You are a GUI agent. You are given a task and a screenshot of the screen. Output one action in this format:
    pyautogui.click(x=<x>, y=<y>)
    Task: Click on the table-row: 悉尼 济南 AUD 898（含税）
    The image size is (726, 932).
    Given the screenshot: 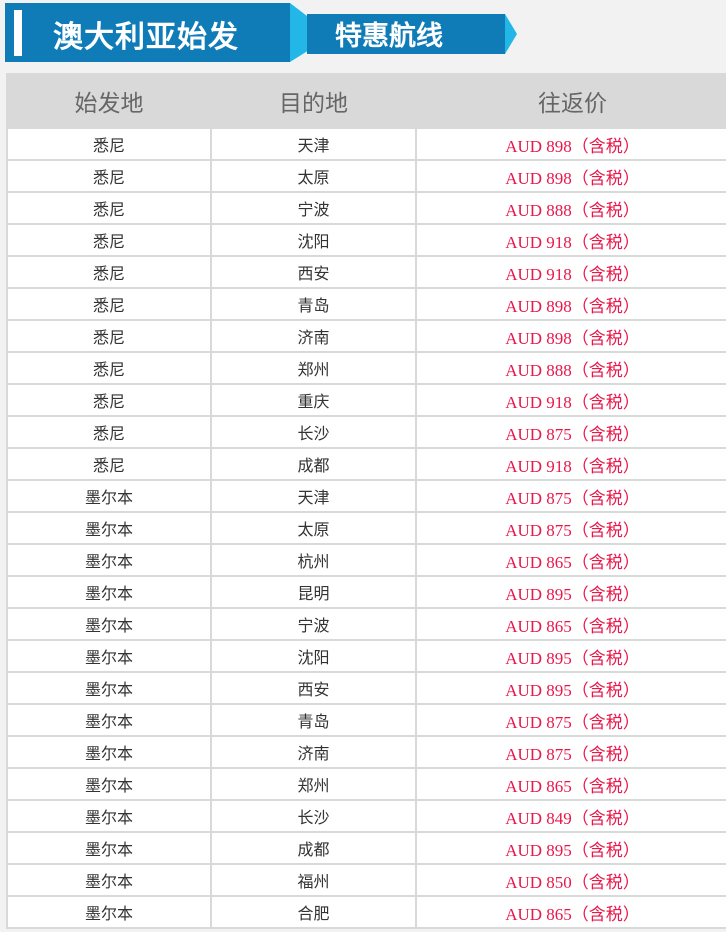 What is the action you would take?
    pyautogui.click(x=367, y=336)
    